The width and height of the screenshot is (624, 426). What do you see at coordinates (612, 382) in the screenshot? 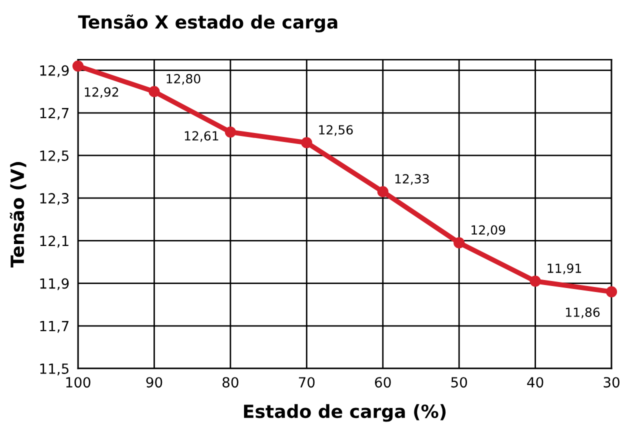
I see `x-tick-label: 30` at bounding box center [612, 382].